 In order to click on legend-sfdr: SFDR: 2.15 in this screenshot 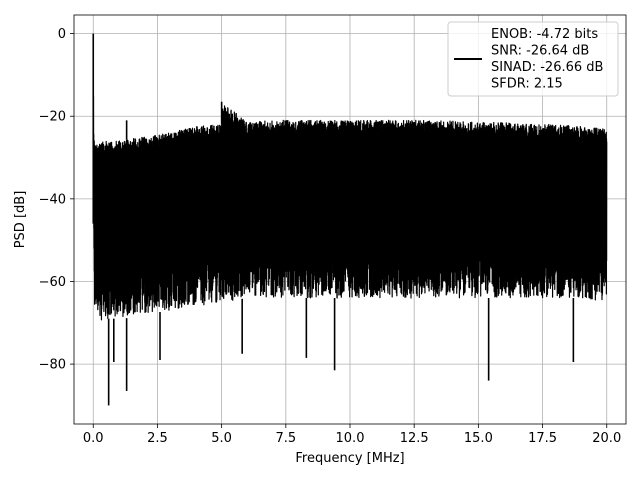, I will do `click(527, 84)`.